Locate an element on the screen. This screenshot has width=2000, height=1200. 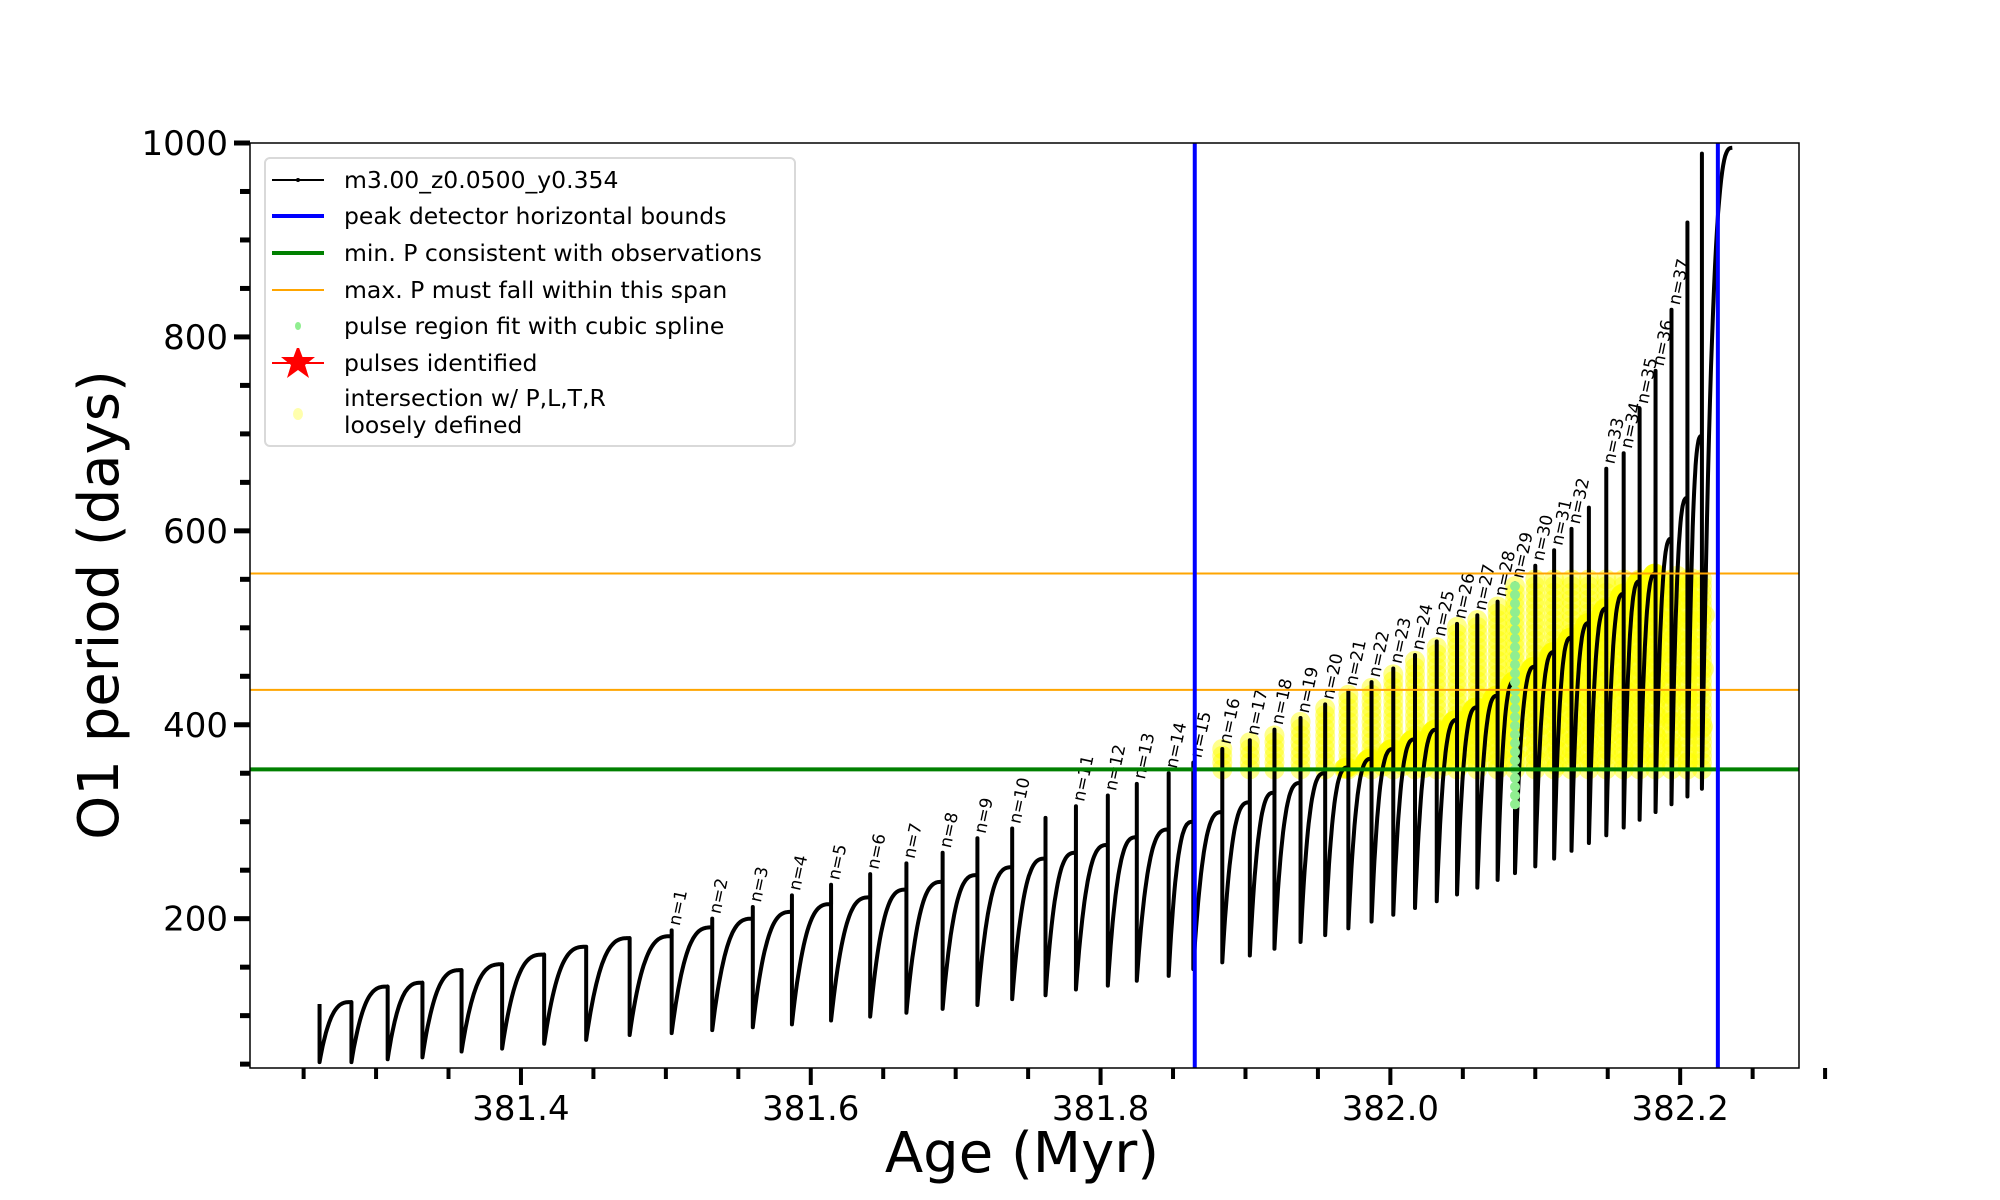
green-line-icon is located at coordinates (298, 253).